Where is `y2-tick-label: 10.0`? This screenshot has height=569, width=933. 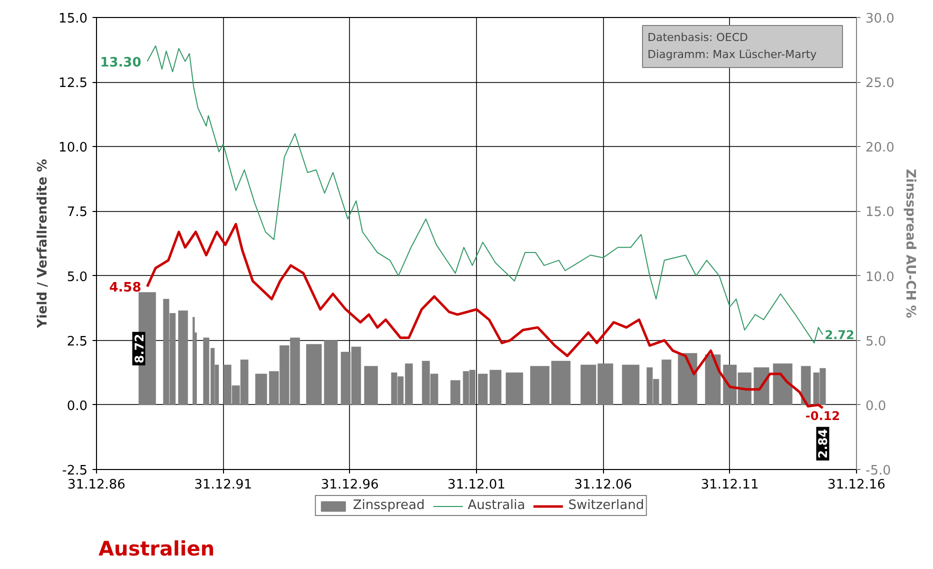 y2-tick-label: 10.0 is located at coordinates (880, 277).